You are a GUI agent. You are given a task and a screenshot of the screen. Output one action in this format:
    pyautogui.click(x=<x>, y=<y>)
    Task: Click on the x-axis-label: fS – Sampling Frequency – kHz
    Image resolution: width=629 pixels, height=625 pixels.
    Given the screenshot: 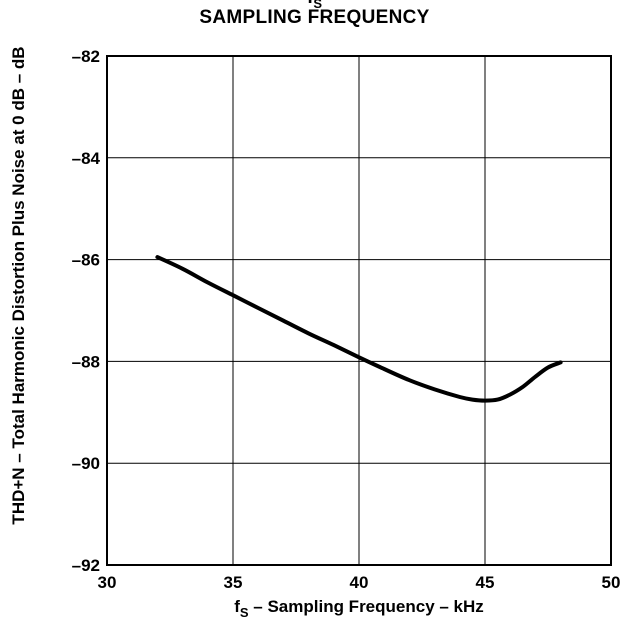 What is the action you would take?
    pyautogui.click(x=359, y=608)
    